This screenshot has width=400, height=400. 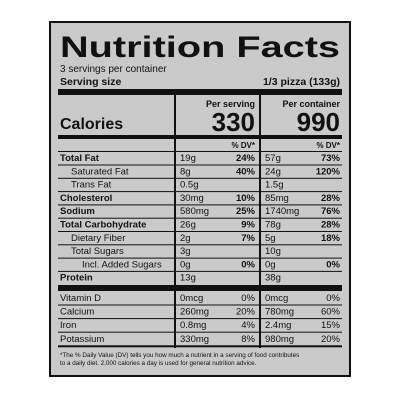 What do you see at coordinates (328, 171) in the screenshot?
I see `daily-value: 120%` at bounding box center [328, 171].